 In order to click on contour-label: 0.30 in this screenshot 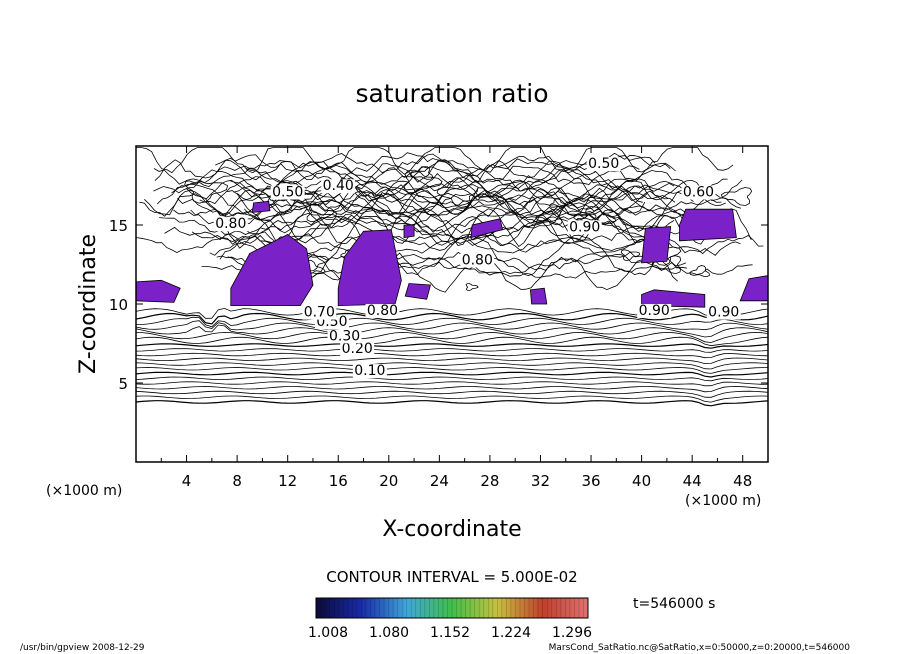, I will do `click(344, 336)`.